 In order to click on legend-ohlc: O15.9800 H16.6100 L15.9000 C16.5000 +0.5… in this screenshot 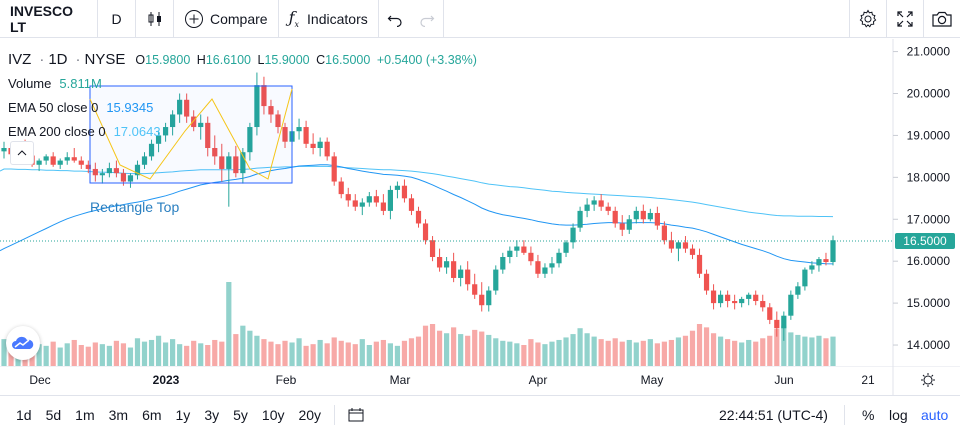, I will do `click(306, 60)`.